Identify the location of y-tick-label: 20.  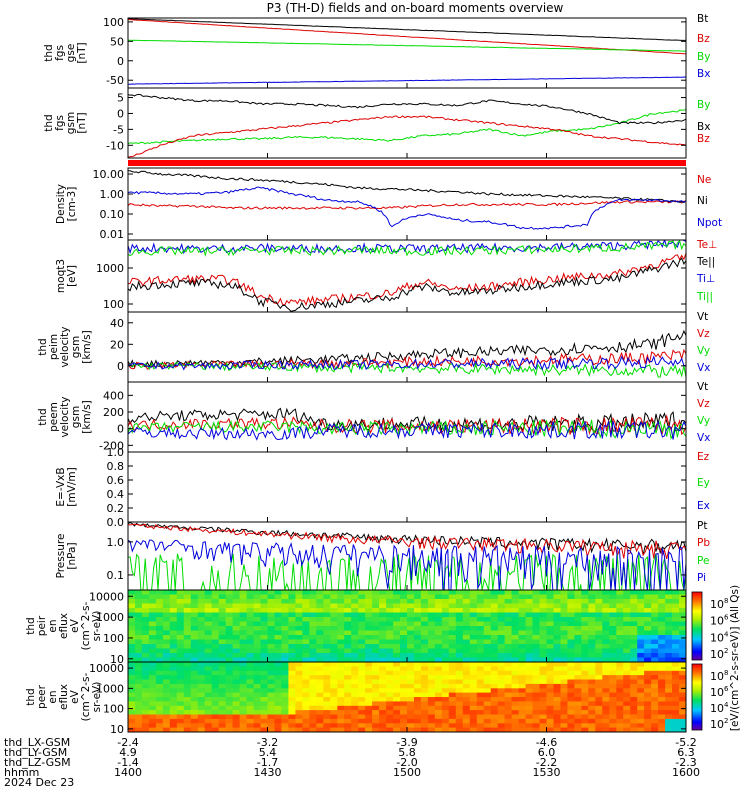
(117, 344).